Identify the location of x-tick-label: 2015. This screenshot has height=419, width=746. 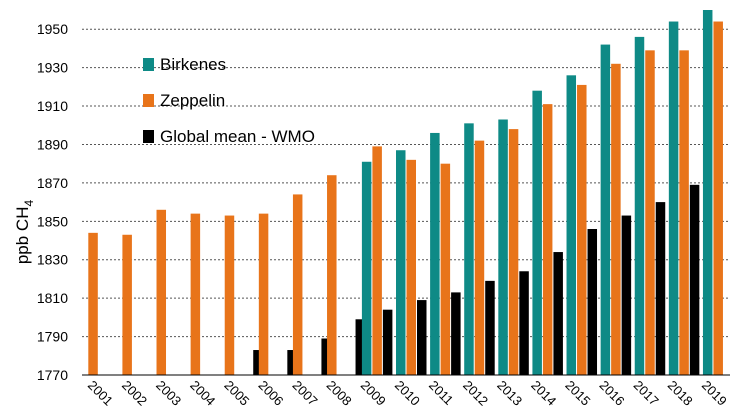
(577, 393).